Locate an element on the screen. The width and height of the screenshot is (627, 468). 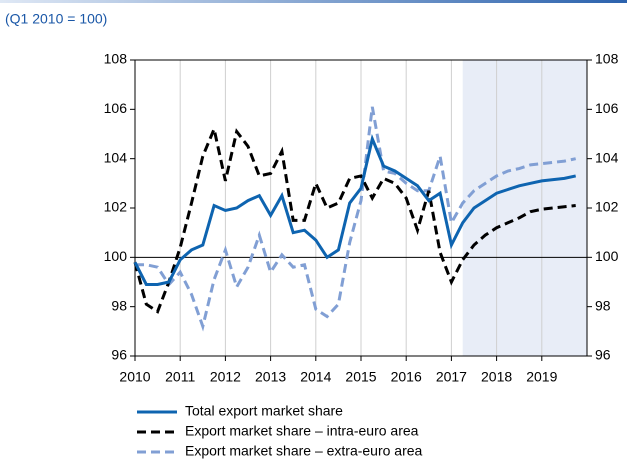
y-tick-label: 102 is located at coordinates (116, 207).